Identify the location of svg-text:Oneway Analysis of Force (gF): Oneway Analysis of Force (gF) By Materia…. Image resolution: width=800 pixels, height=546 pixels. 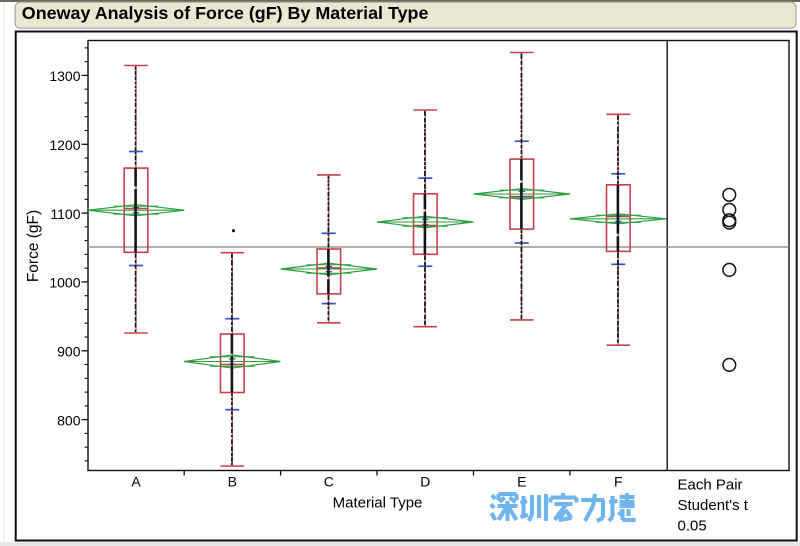
(225, 13).